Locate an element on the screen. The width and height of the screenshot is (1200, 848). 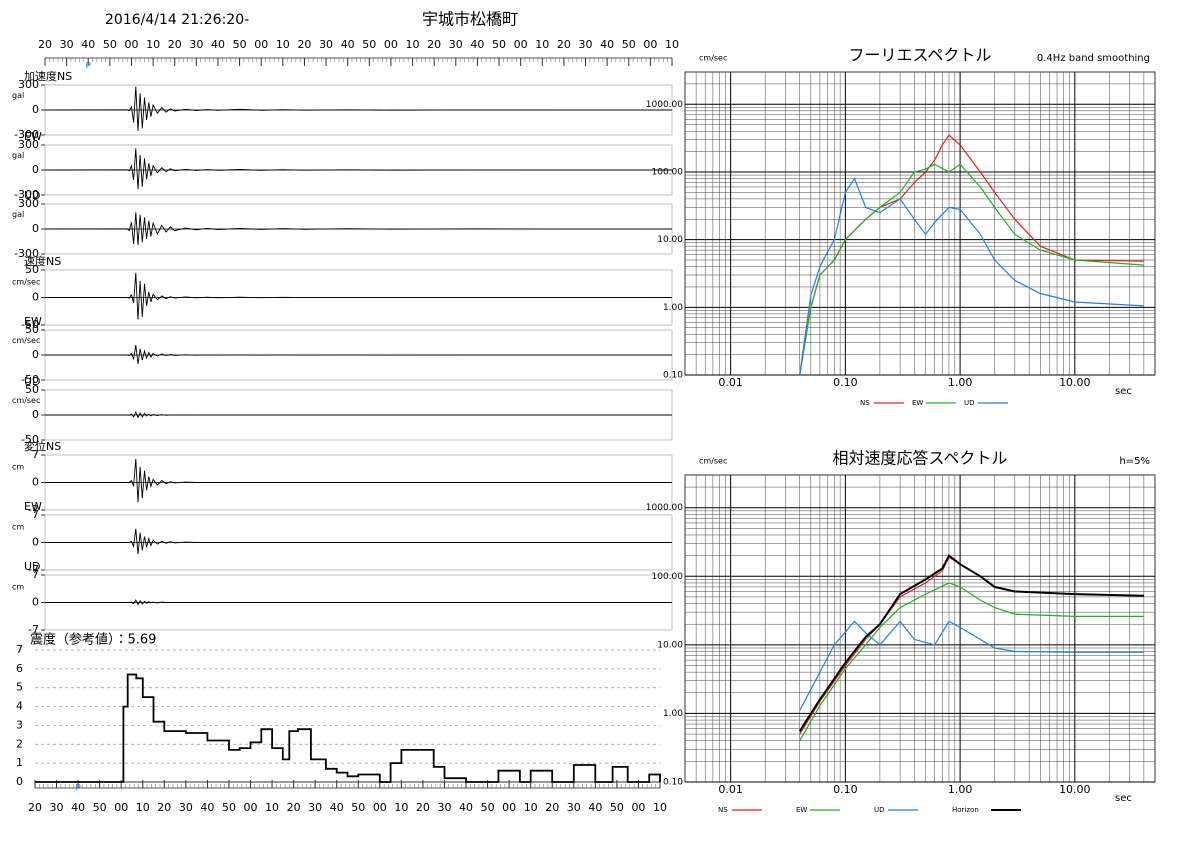
trace-label: UD is located at coordinates (32, 566).